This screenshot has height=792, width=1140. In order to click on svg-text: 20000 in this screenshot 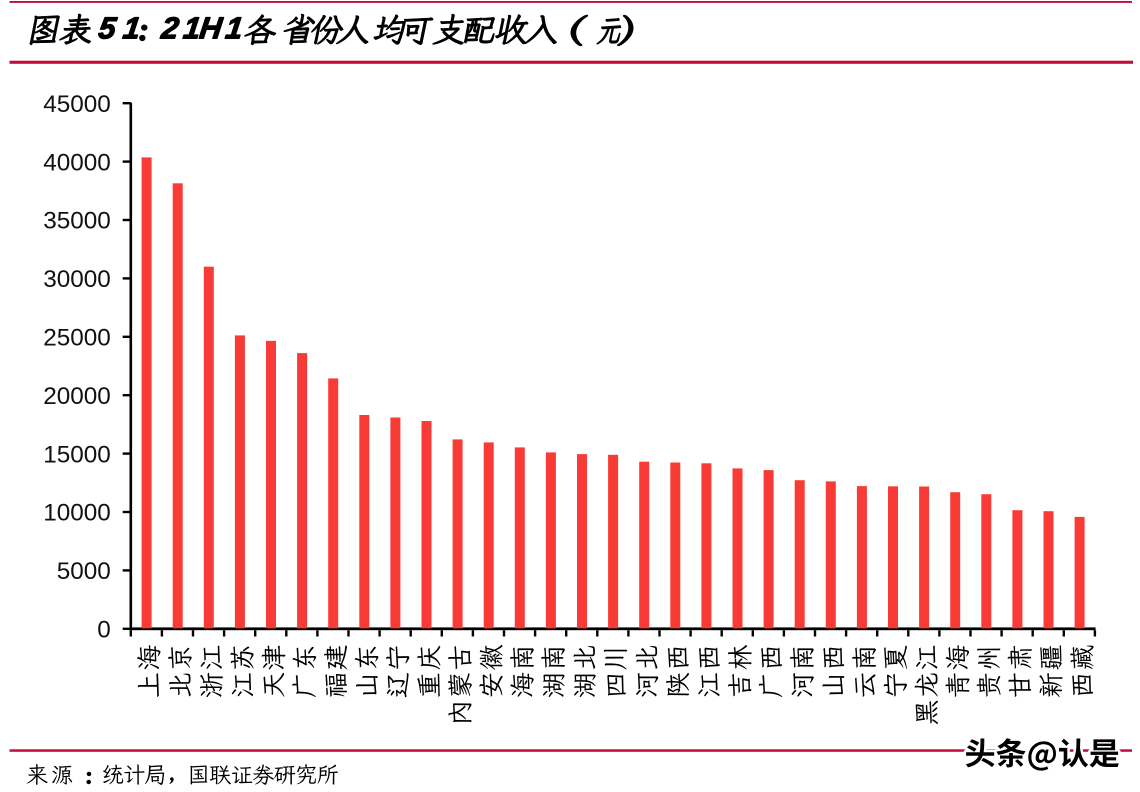, I will do `click(77, 396)`.